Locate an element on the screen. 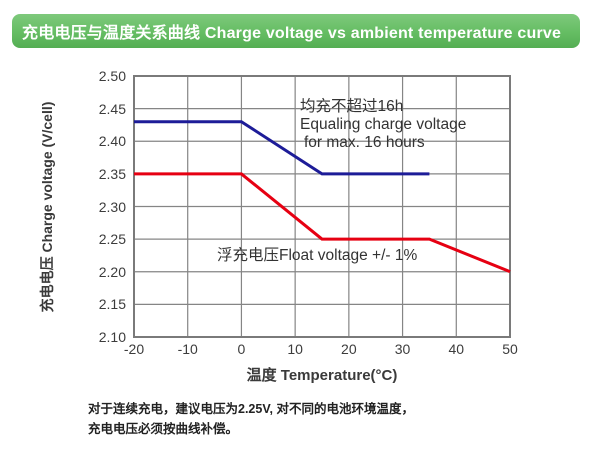 The height and width of the screenshot is (451, 600). x-tick-label: 50 is located at coordinates (510, 349).